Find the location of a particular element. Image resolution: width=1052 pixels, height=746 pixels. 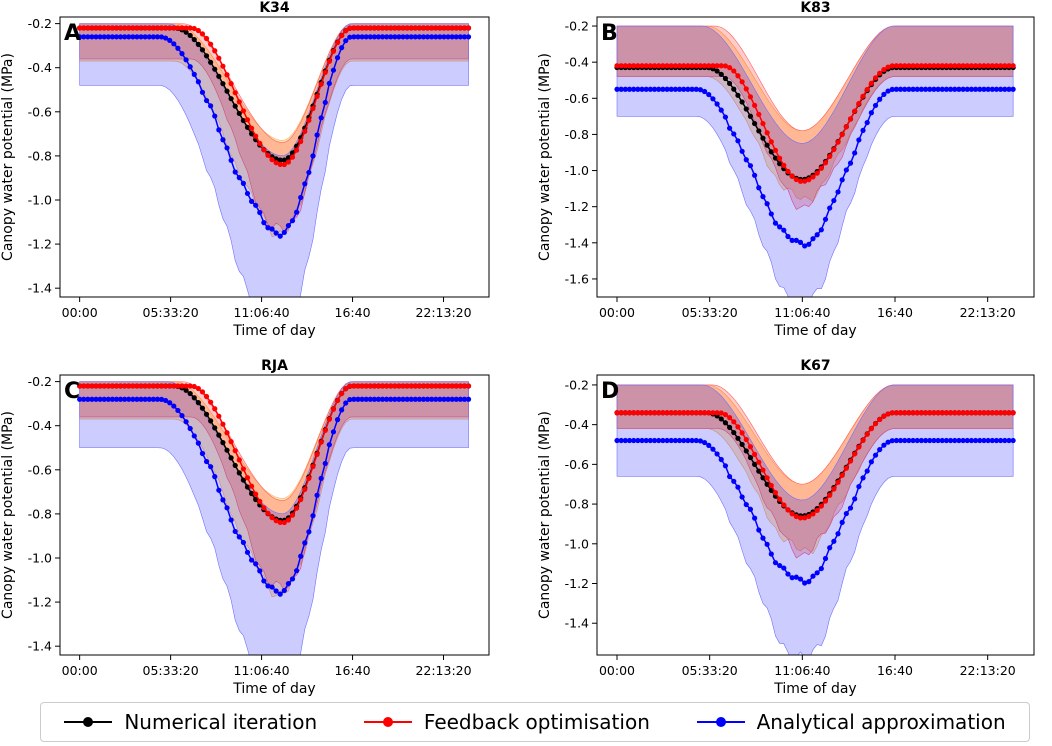

plot-area is located at coordinates (815, 161).